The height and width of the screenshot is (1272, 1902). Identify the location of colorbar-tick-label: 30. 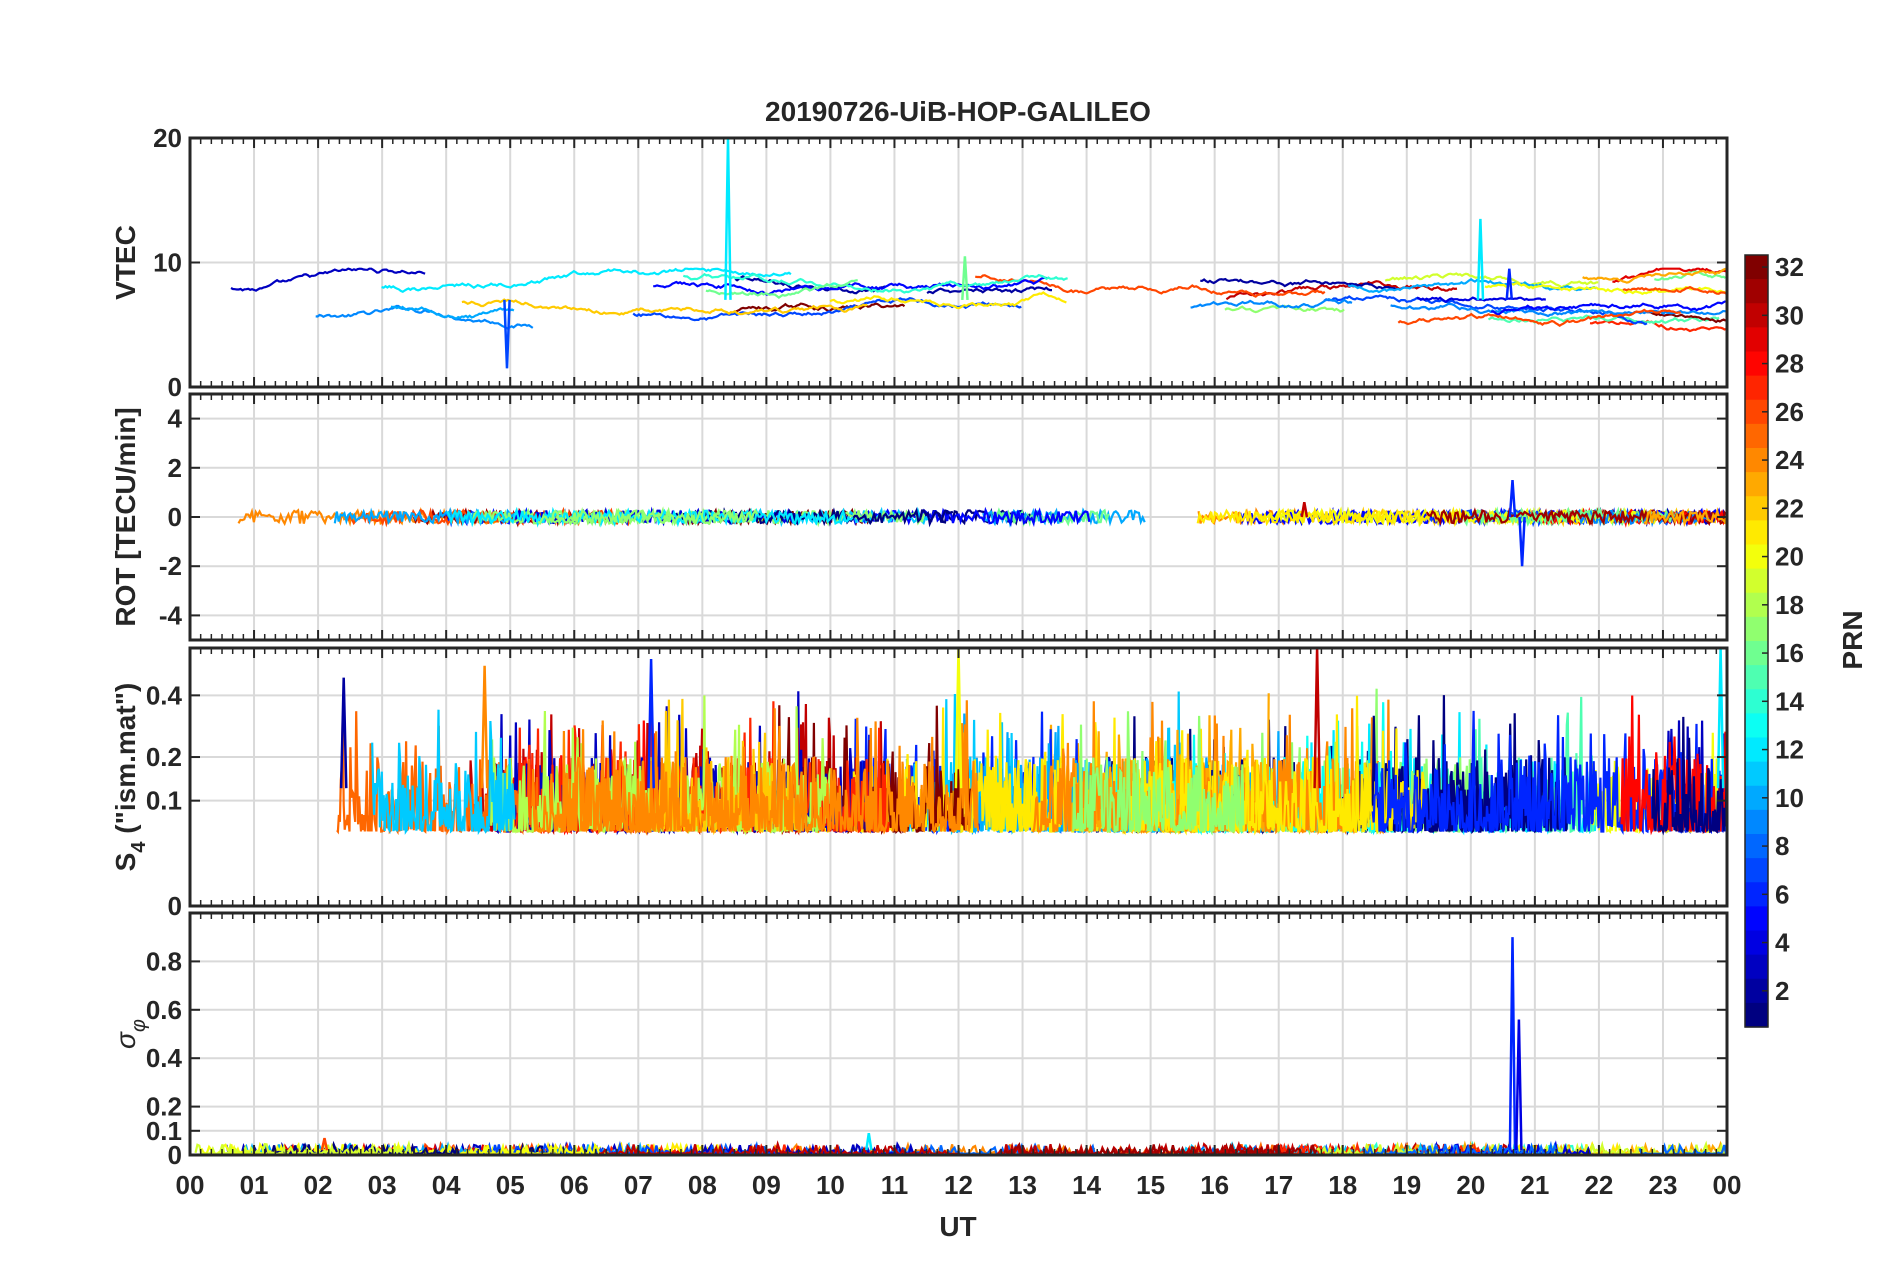
(1789, 315).